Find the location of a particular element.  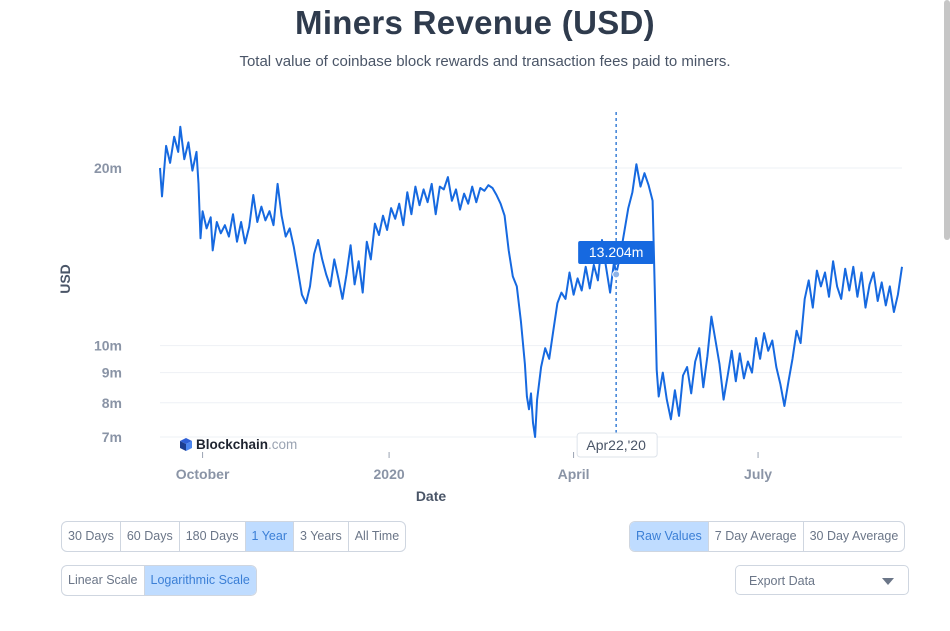

30-day-average-button: 30 Day Average is located at coordinates (854, 536).